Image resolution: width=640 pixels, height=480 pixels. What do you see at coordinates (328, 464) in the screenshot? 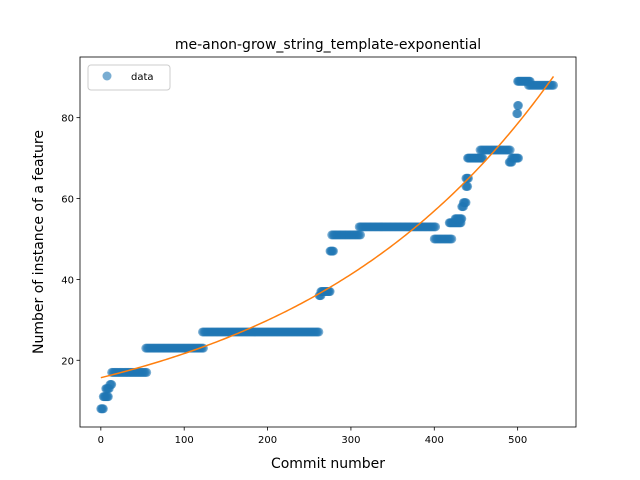
I see `x-axis-label: Commit number` at bounding box center [328, 464].